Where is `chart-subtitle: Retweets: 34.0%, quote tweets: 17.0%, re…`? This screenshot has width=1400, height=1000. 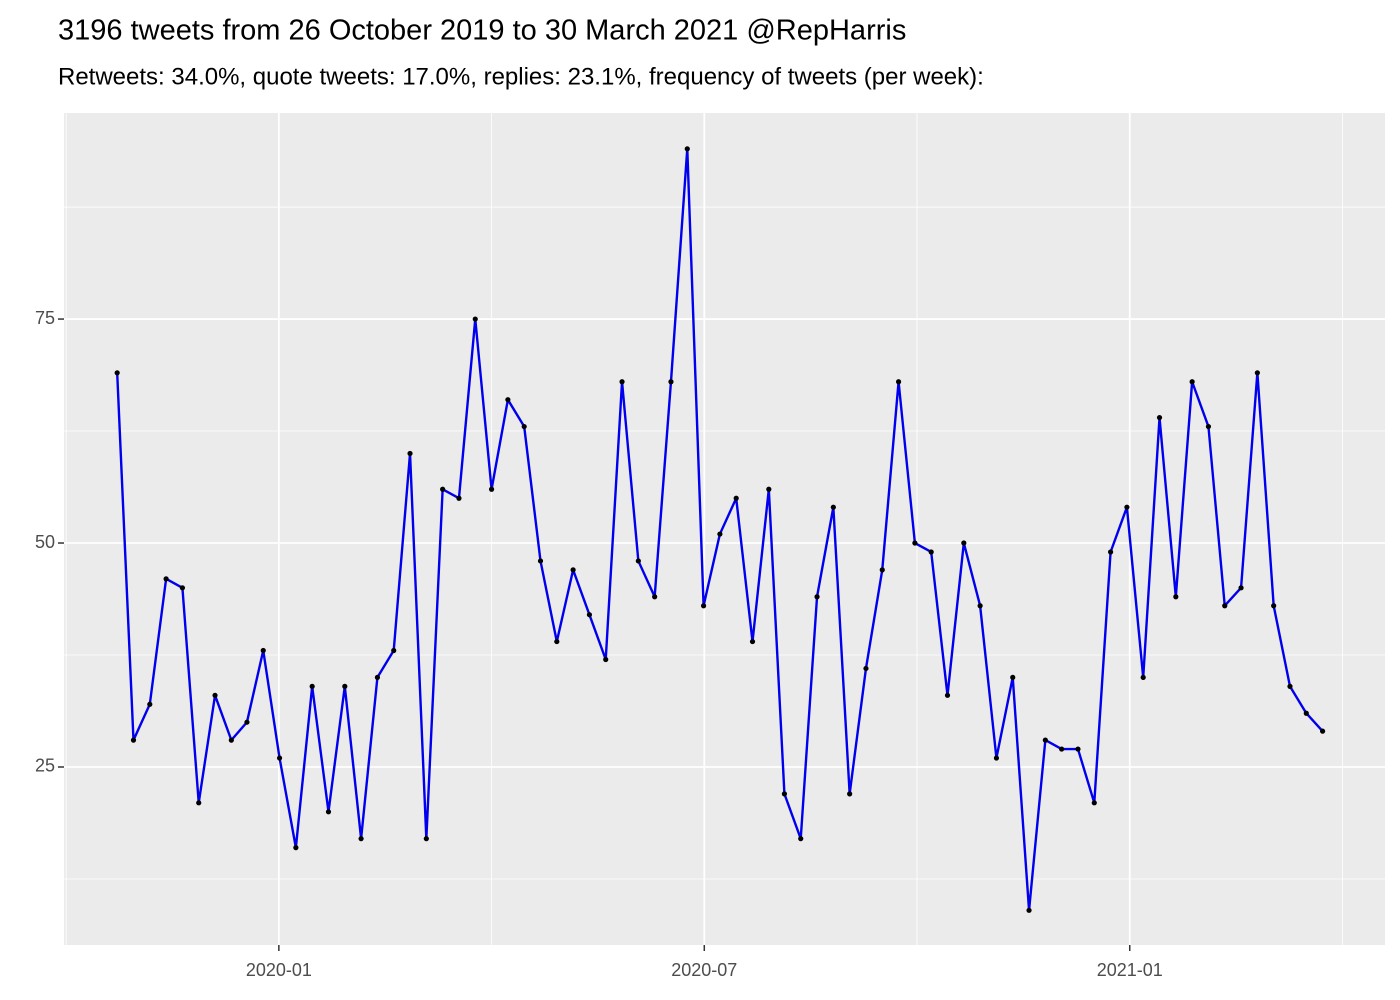 chart-subtitle: Retweets: 34.0%, quote tweets: 17.0%, re… is located at coordinates (521, 76).